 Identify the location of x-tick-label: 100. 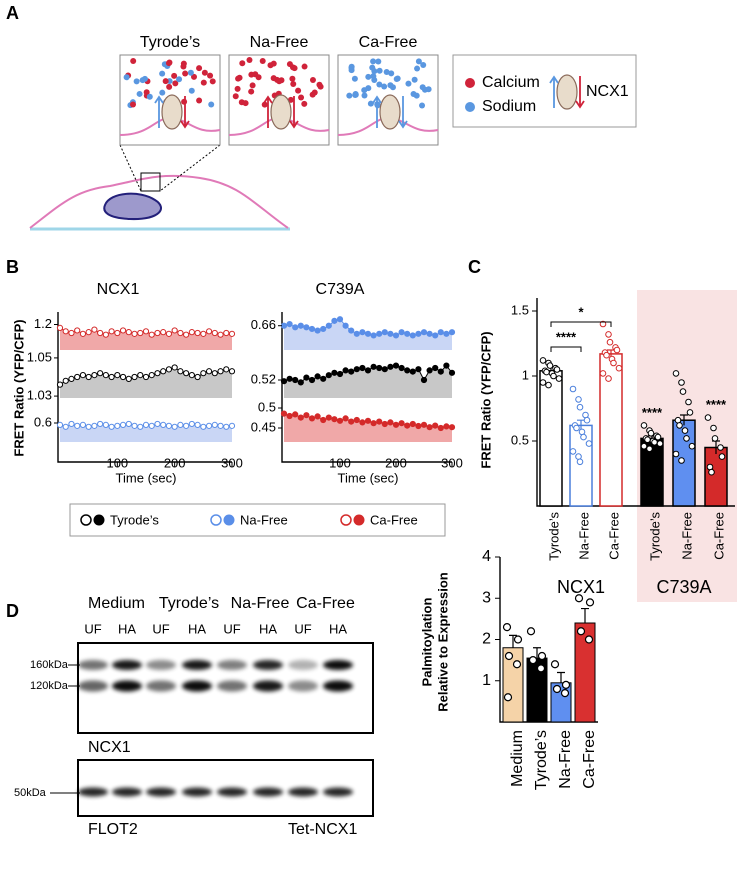
(117, 462).